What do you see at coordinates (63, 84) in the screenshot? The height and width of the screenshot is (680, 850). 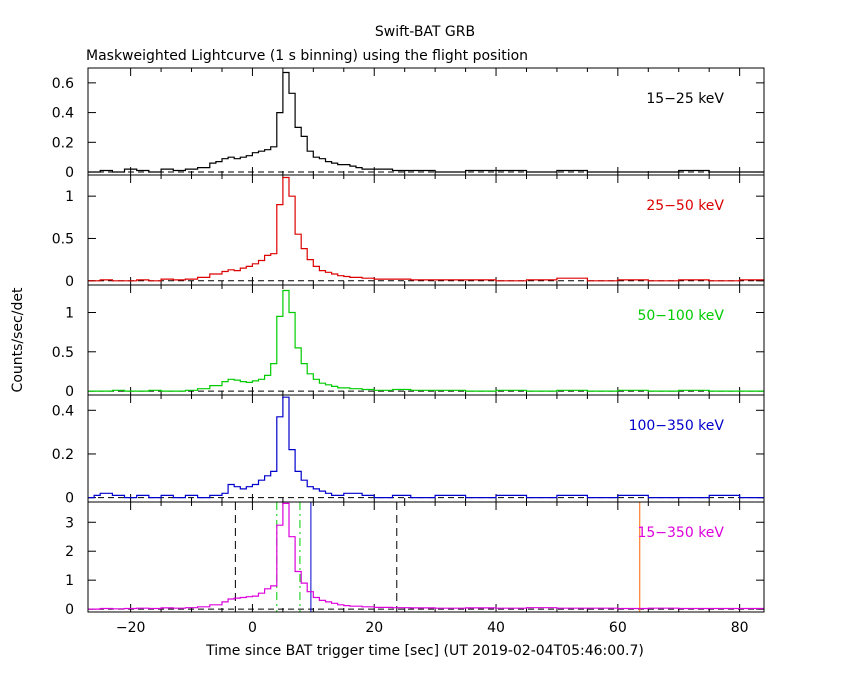 I see `y-tick-label: 0.6` at bounding box center [63, 84].